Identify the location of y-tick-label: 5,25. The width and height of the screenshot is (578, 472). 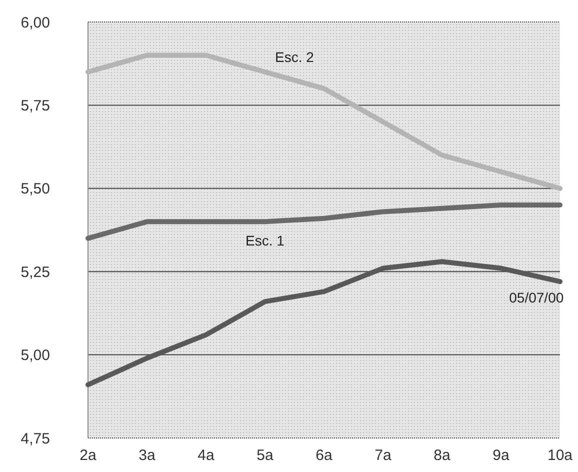
(35, 272).